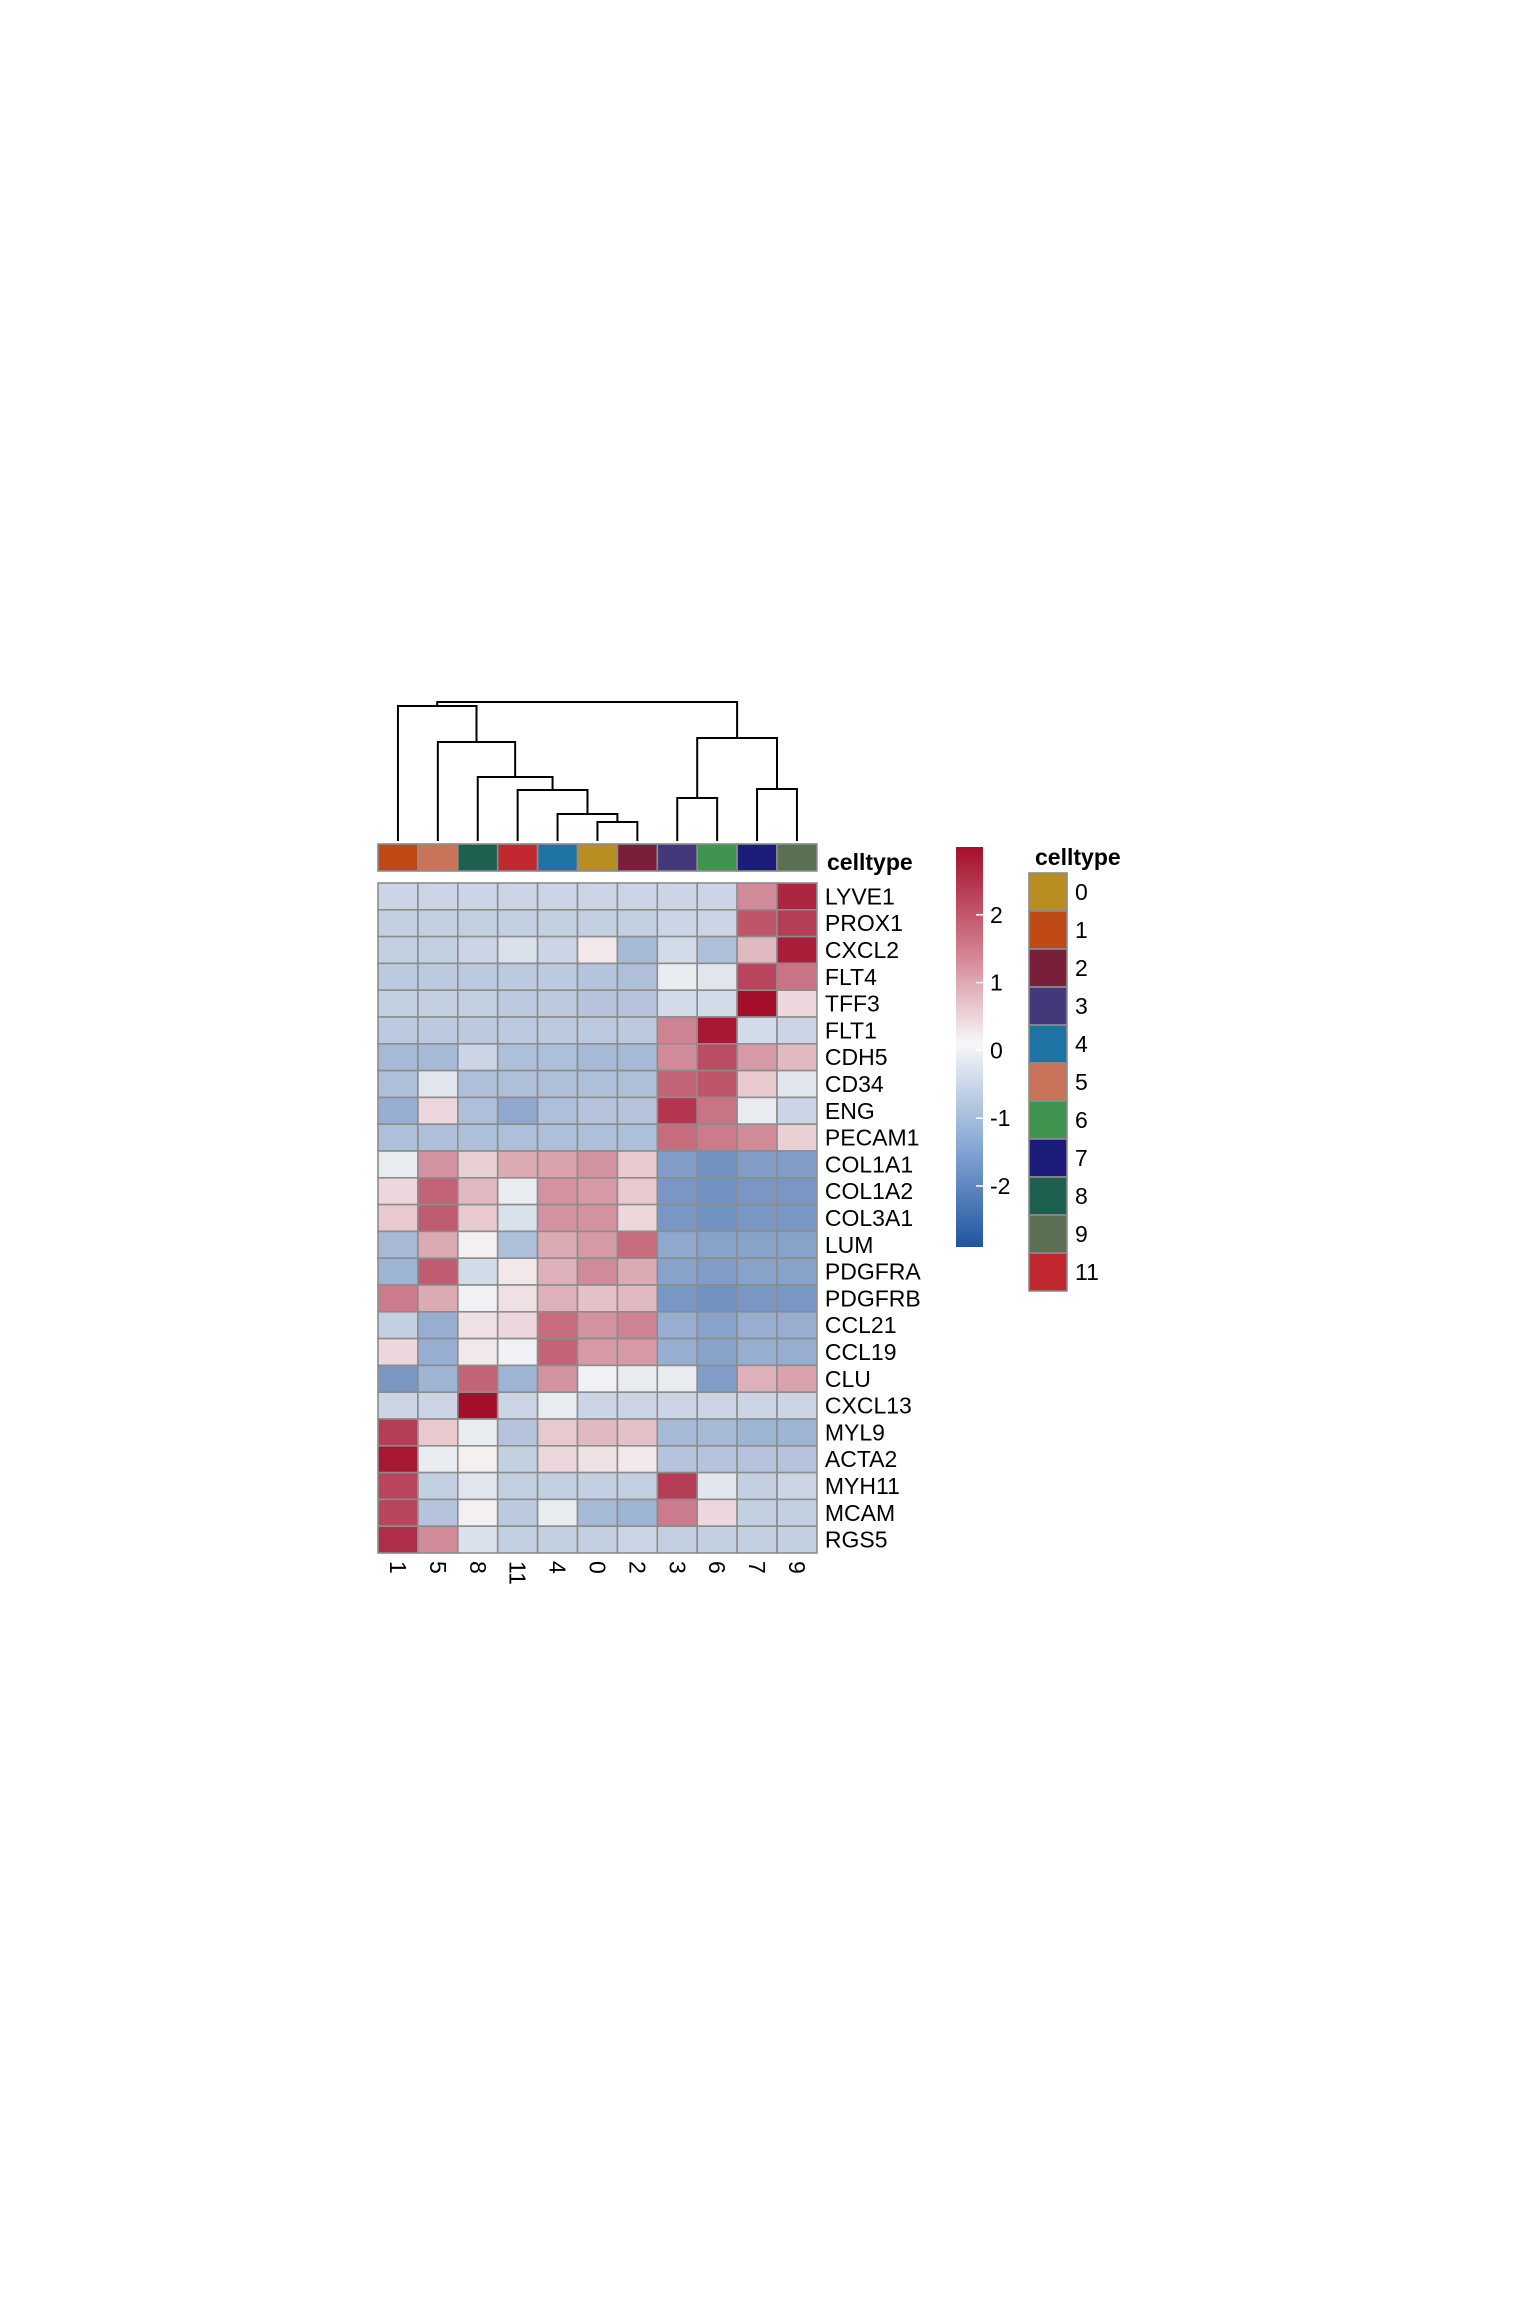  Describe the element at coordinates (855, 1432) in the screenshot. I see `row-label: MYL9` at that location.